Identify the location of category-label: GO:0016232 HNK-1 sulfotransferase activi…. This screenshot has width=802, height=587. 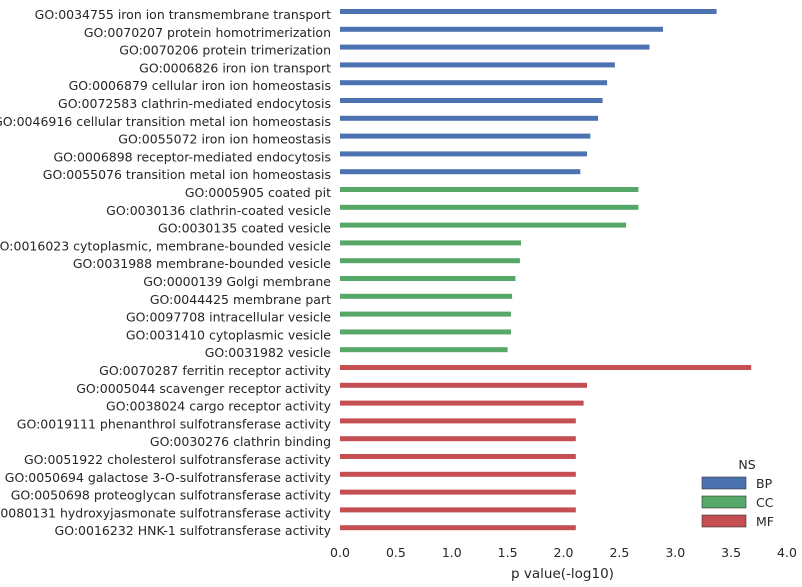
(193, 530).